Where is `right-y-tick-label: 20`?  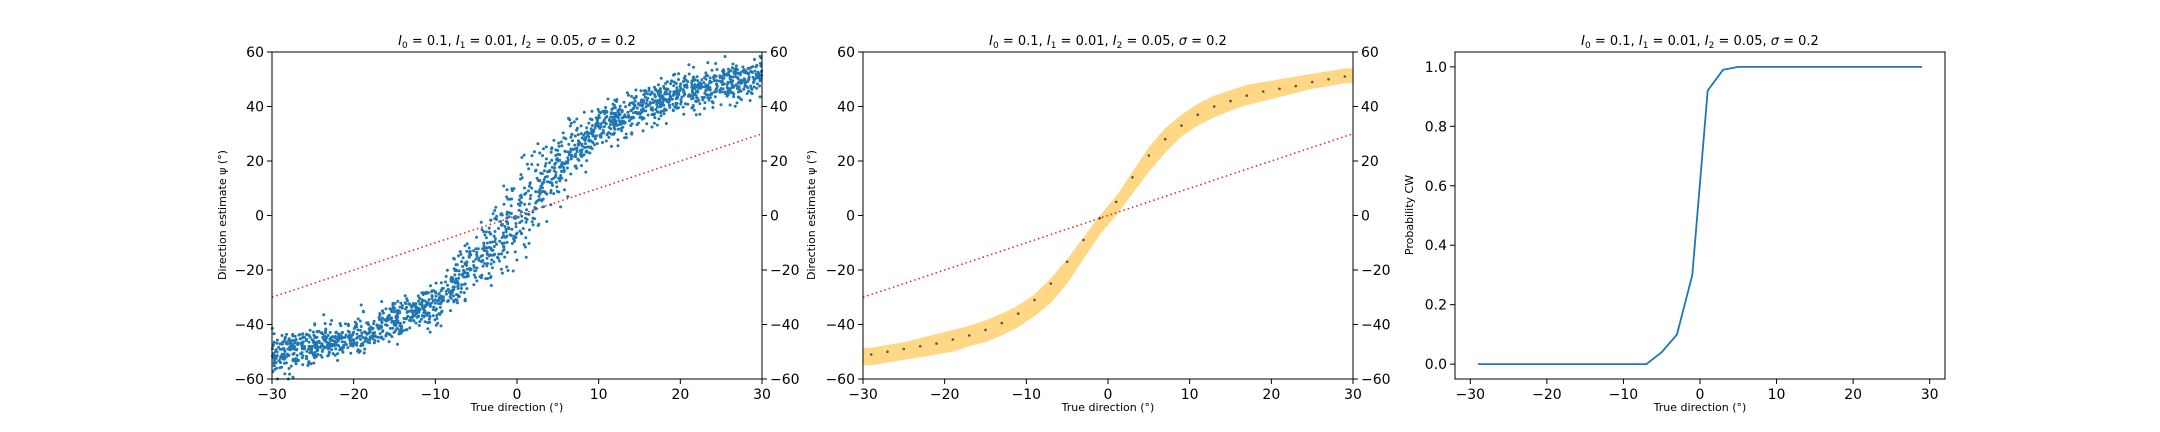
right-y-tick-label: 20 is located at coordinates (779, 162).